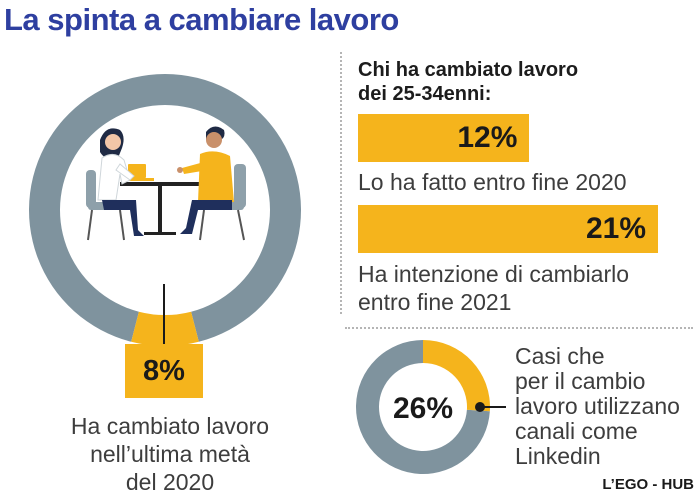 This screenshot has width=700, height=498. Describe the element at coordinates (214, 140) in the screenshot. I see `man-head` at that location.